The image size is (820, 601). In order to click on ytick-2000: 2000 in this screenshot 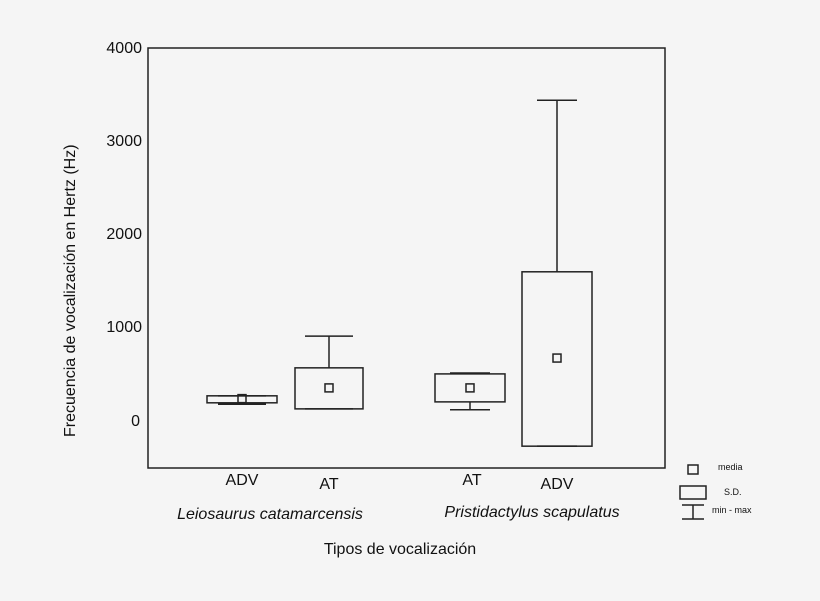, I will do `click(124, 234)`.